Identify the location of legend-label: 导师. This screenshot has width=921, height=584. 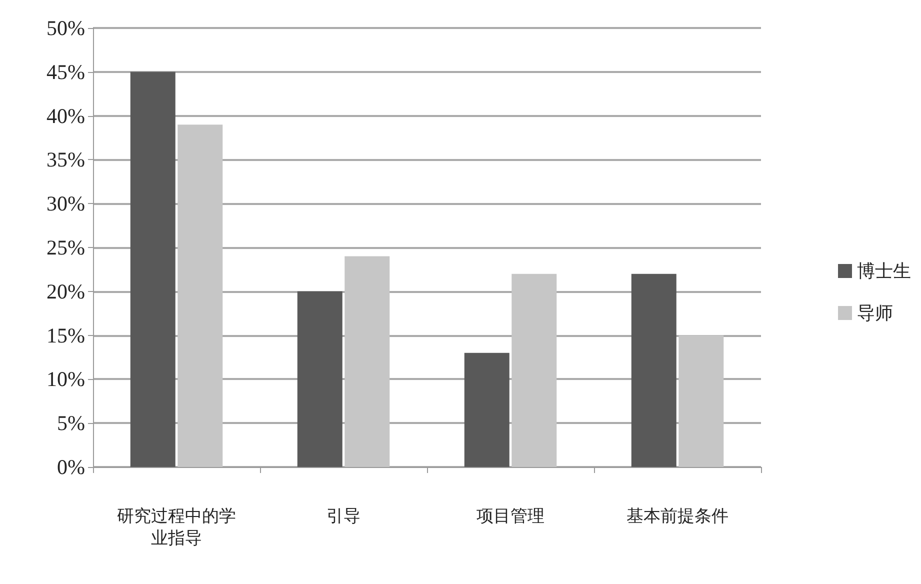
(875, 313).